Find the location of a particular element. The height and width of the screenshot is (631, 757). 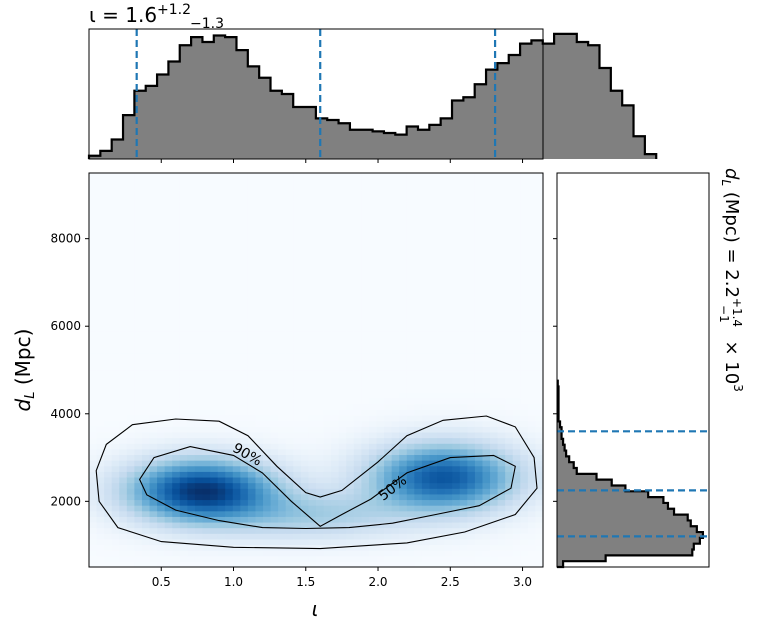

contour-50pct is located at coordinates (327, 488).